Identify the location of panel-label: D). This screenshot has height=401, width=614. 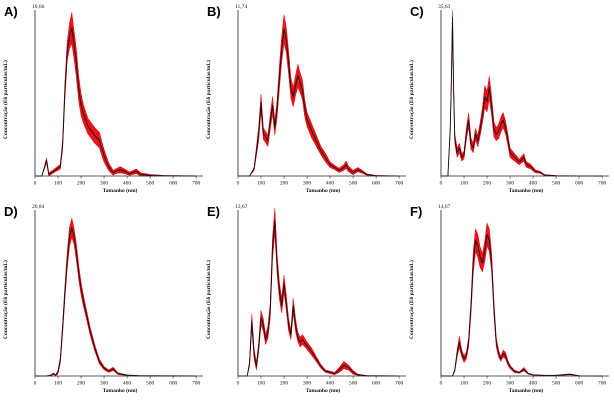
(11, 211).